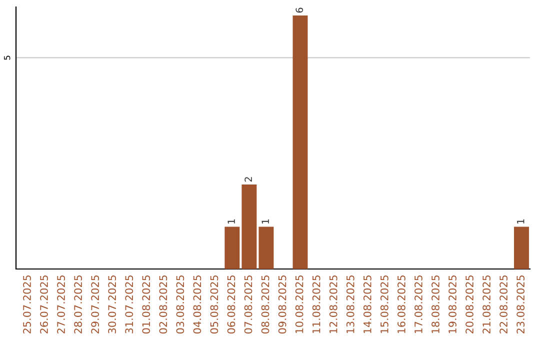  What do you see at coordinates (333, 304) in the screenshot?
I see `x-tick-label: 12.08.2025` at bounding box center [333, 304].